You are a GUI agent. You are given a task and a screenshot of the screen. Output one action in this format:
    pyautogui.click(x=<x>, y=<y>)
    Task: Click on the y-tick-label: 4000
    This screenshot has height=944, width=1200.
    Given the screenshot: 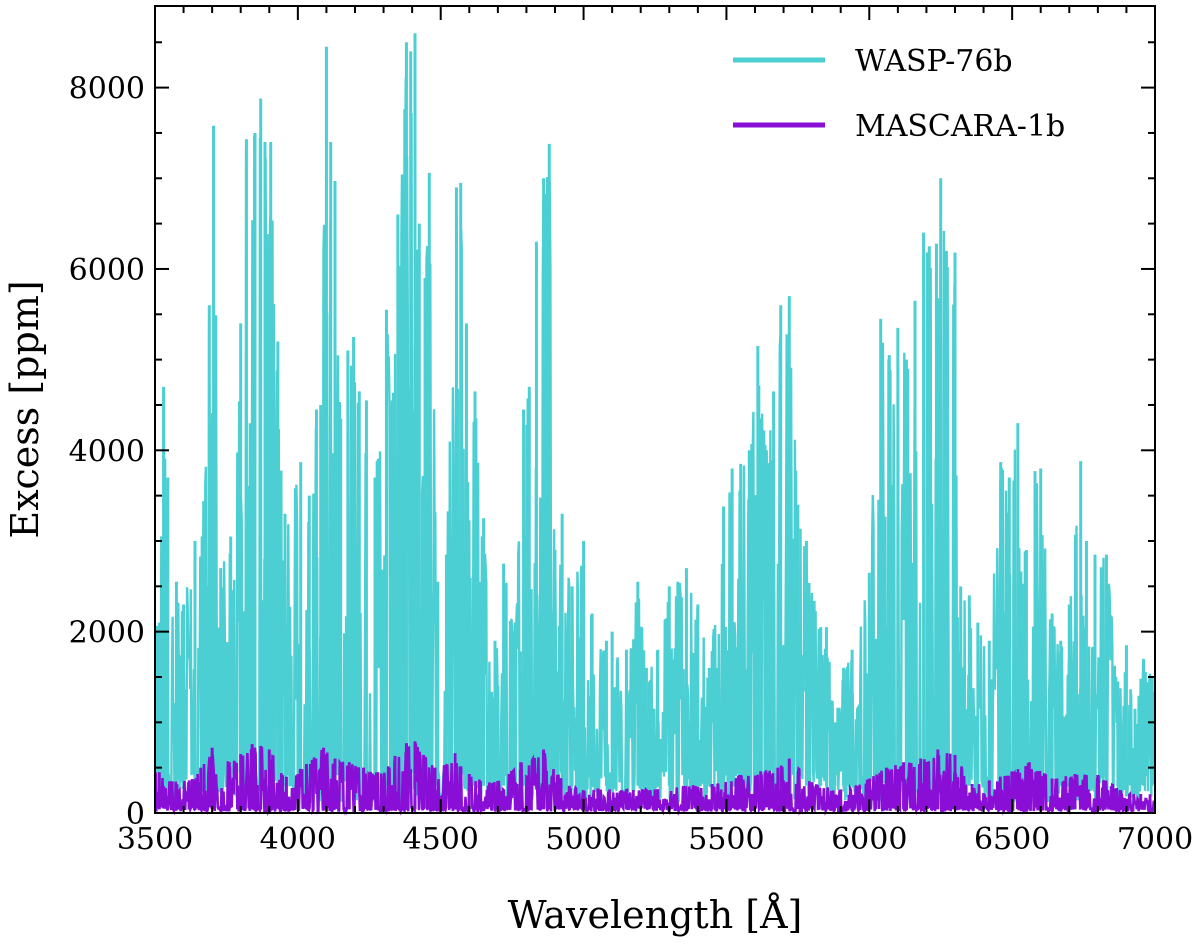 What is the action you would take?
    pyautogui.click(x=107, y=451)
    